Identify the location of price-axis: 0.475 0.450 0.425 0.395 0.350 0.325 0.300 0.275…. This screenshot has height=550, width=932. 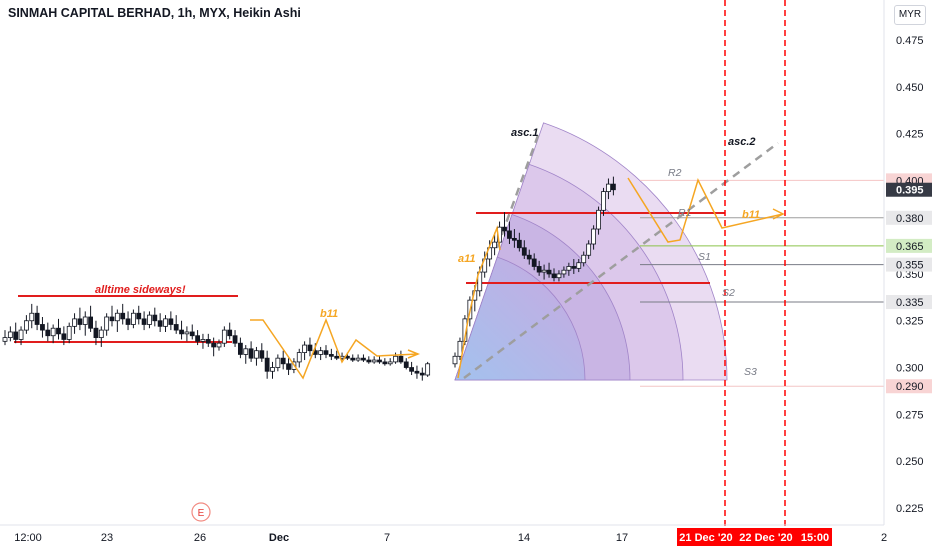
(907, 262).